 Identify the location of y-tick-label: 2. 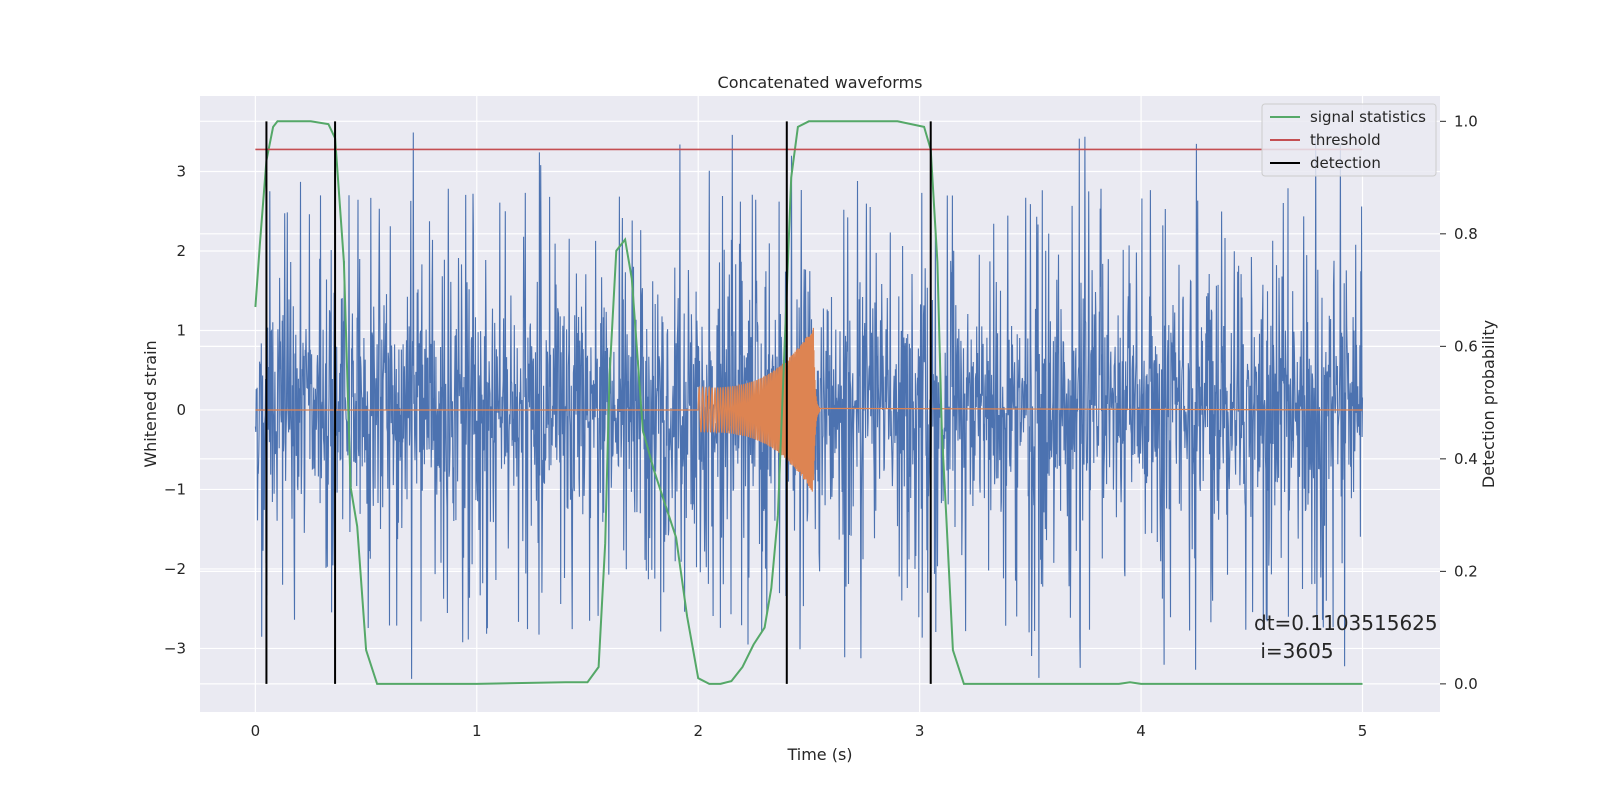
(181, 251).